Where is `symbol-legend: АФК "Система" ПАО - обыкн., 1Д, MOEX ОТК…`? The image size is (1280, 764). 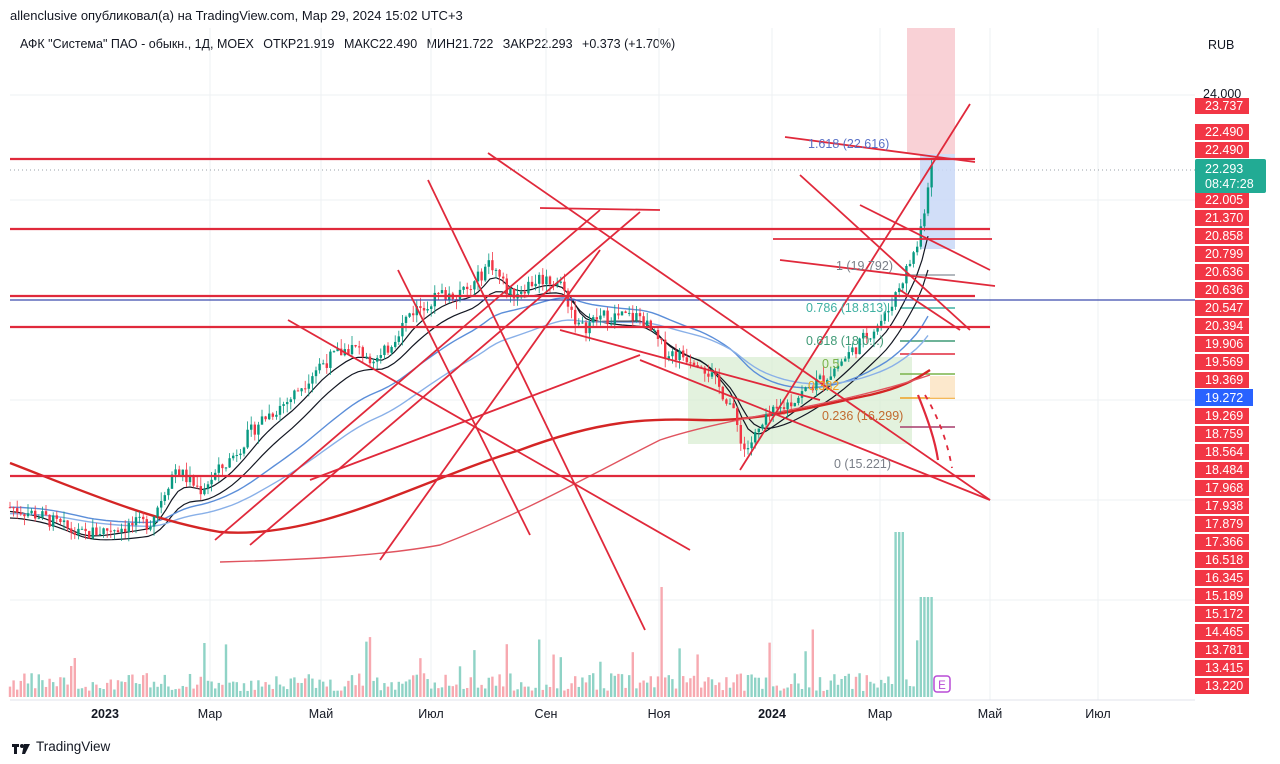 symbol-legend: АФК "Система" ПАО - обыкн., 1Д, MOEX ОТК… is located at coordinates (350, 44).